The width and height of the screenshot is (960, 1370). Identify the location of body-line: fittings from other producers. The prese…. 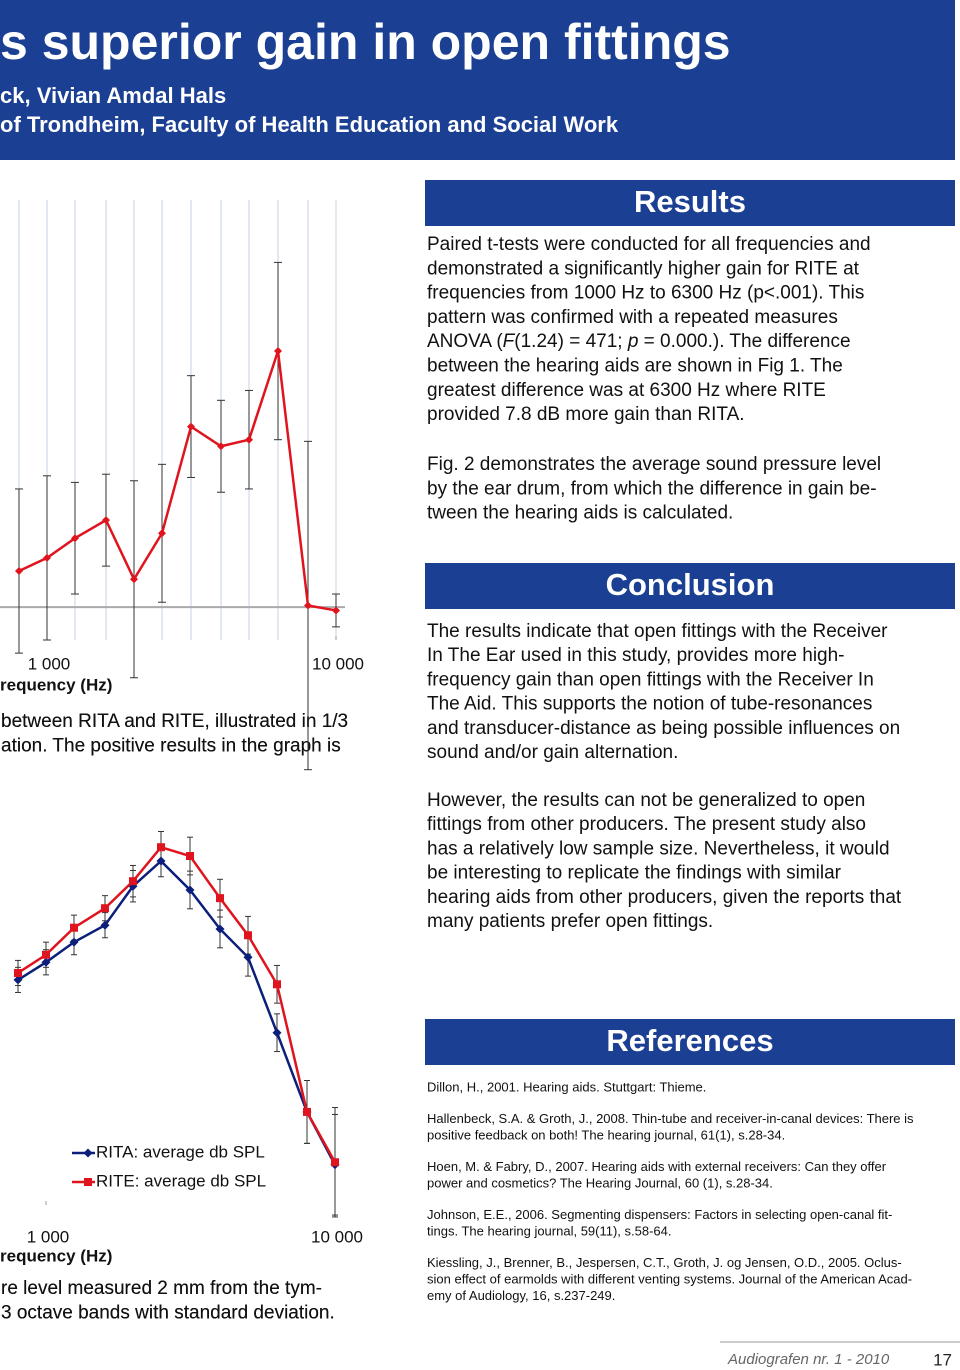
(646, 824).